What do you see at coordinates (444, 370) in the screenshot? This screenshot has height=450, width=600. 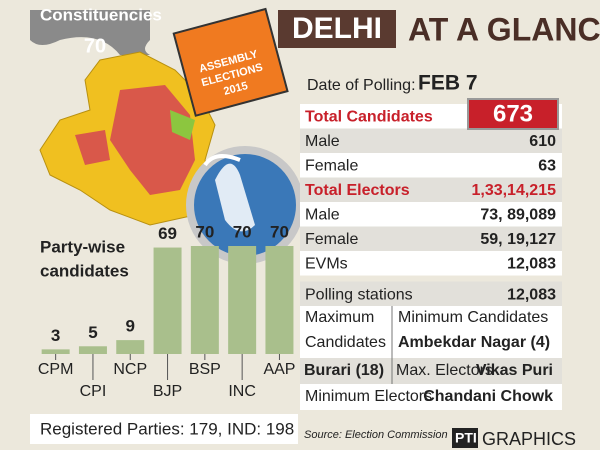 I see `label: Max. Electors` at bounding box center [444, 370].